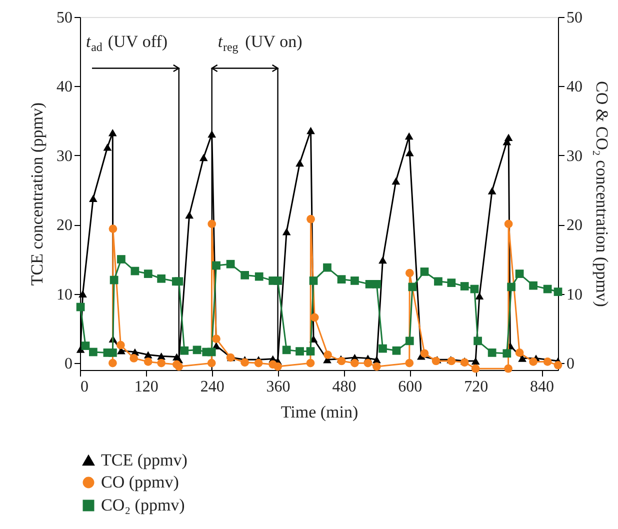  Describe the element at coordinates (64, 87) in the screenshot. I see `y-tick-label: 40` at that location.